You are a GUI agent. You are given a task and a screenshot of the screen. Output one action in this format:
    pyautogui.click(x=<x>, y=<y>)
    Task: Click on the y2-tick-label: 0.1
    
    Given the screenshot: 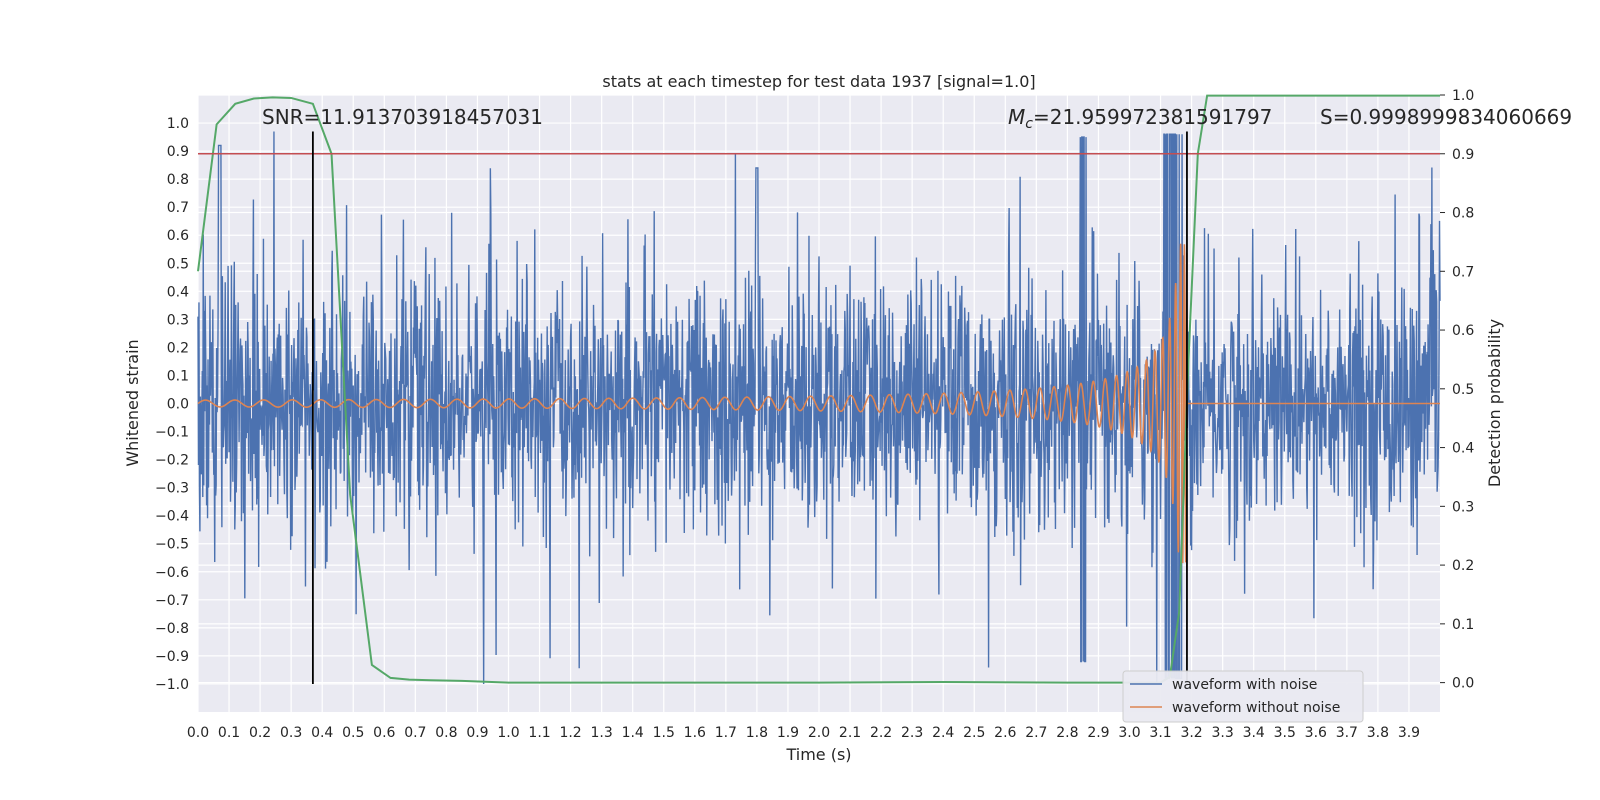 What is the action you would take?
    pyautogui.click(x=1463, y=625)
    